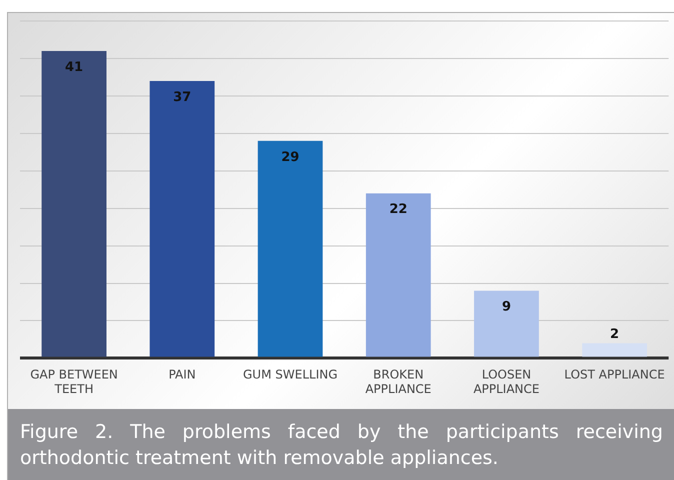  What do you see at coordinates (506, 382) in the screenshot?
I see `x-tick-label: LOOSEN APPLIANCE` at bounding box center [506, 382].